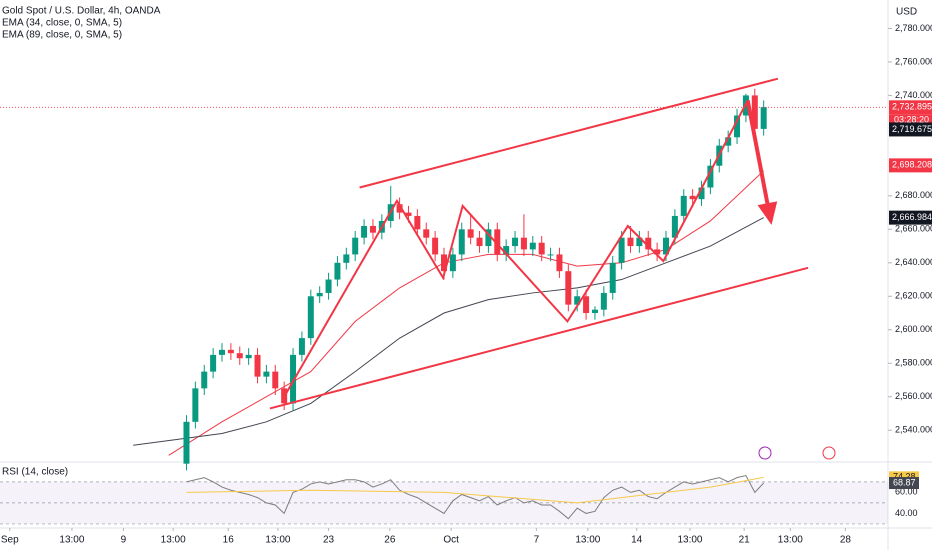 This screenshot has width=932, height=550. Describe the element at coordinates (913, 195) in the screenshot. I see `y-tick-label: 2,680.000` at that location.